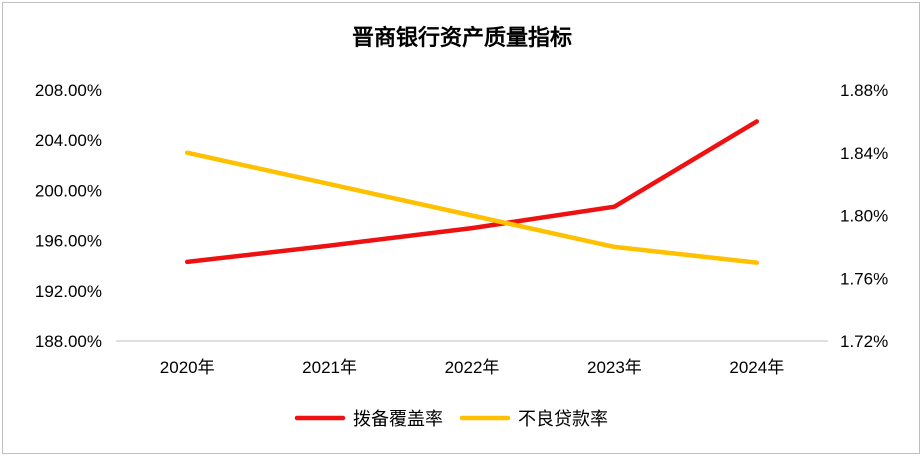  Describe the element at coordinates (187, 367) in the screenshot. I see `x-tick-label: 2020年` at that location.